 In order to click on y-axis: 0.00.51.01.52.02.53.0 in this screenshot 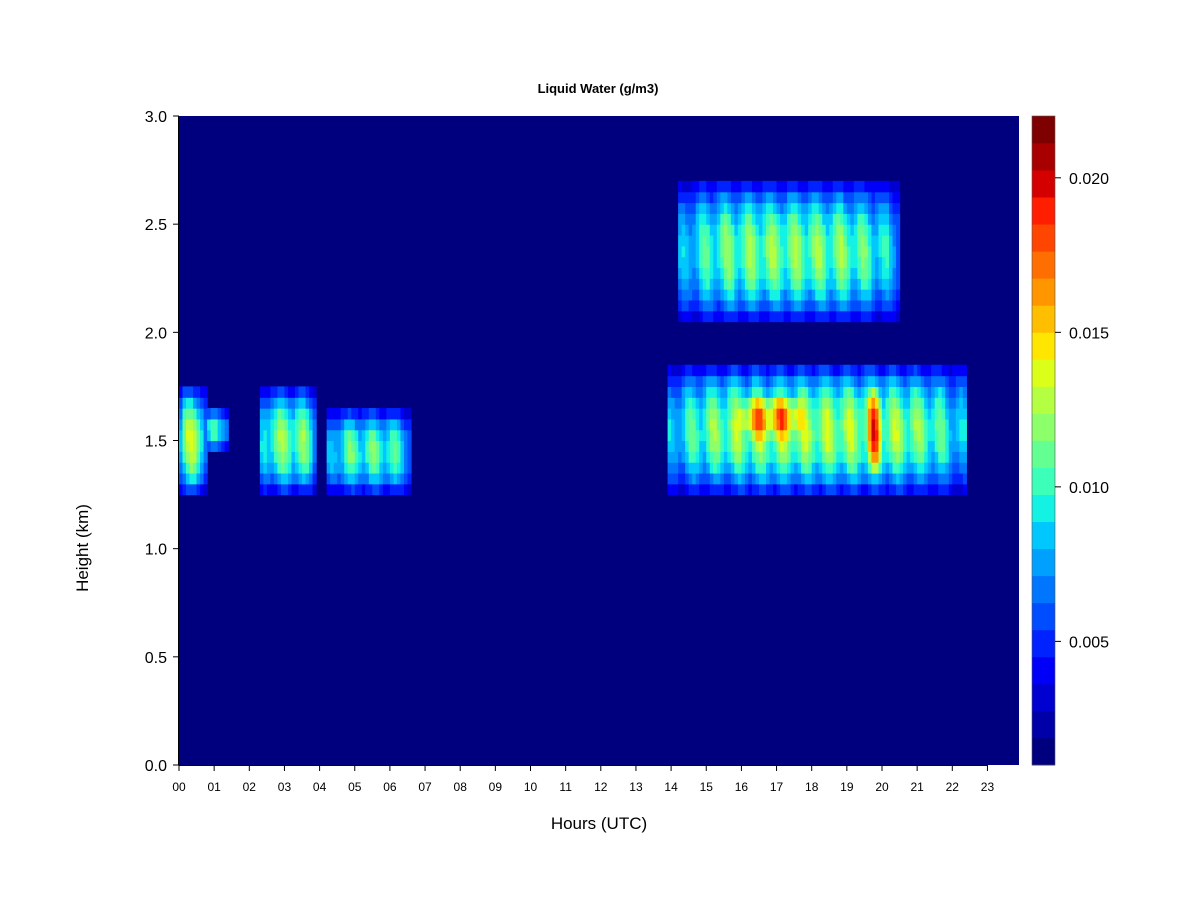, I will do `click(162, 442)`.